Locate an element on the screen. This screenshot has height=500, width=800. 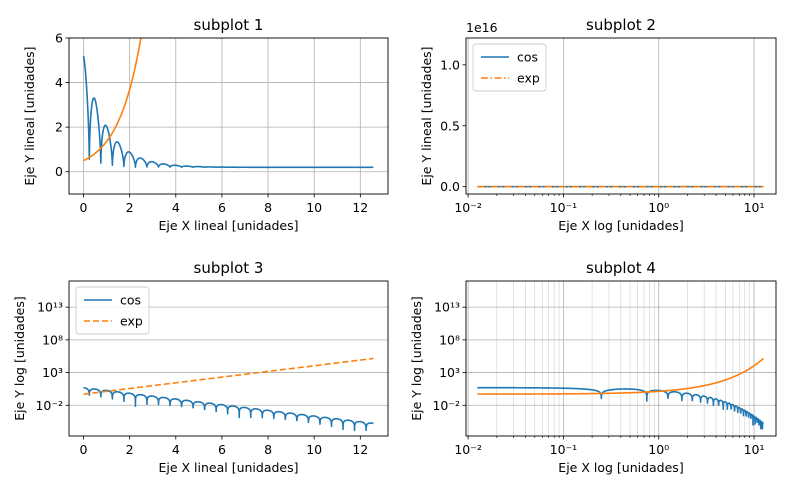
tick-label-y: 0.0 is located at coordinates (450, 186).